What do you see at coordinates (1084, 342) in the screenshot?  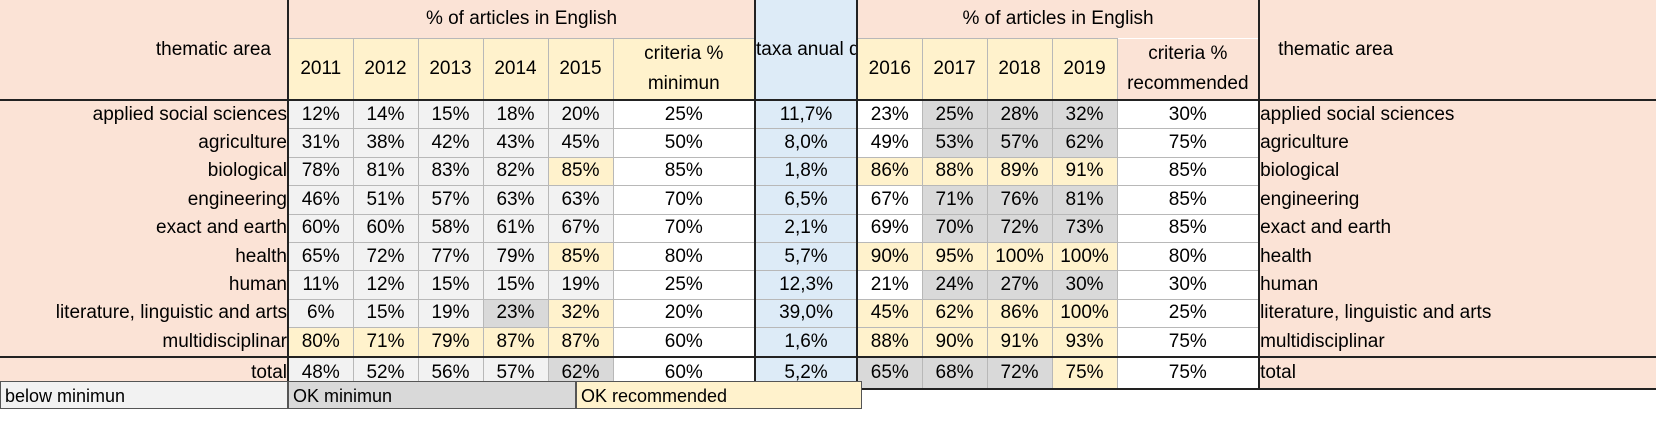 I see `pct-cell: 93%` at bounding box center [1084, 342].